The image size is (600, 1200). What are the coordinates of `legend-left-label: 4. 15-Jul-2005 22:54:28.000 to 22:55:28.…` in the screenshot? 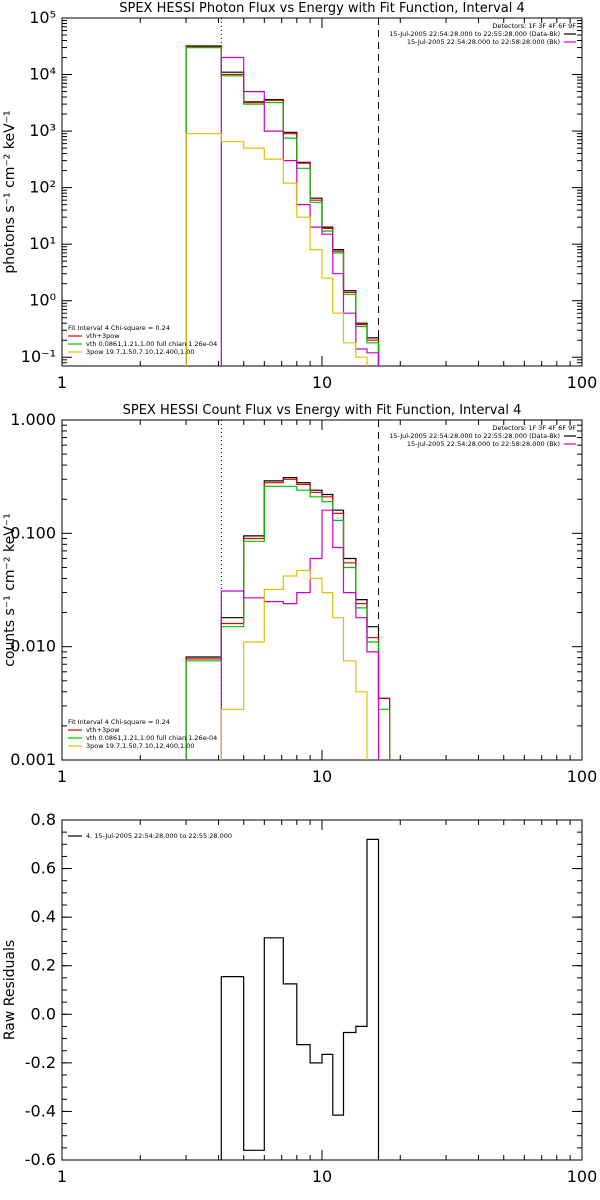 It's located at (159, 836).